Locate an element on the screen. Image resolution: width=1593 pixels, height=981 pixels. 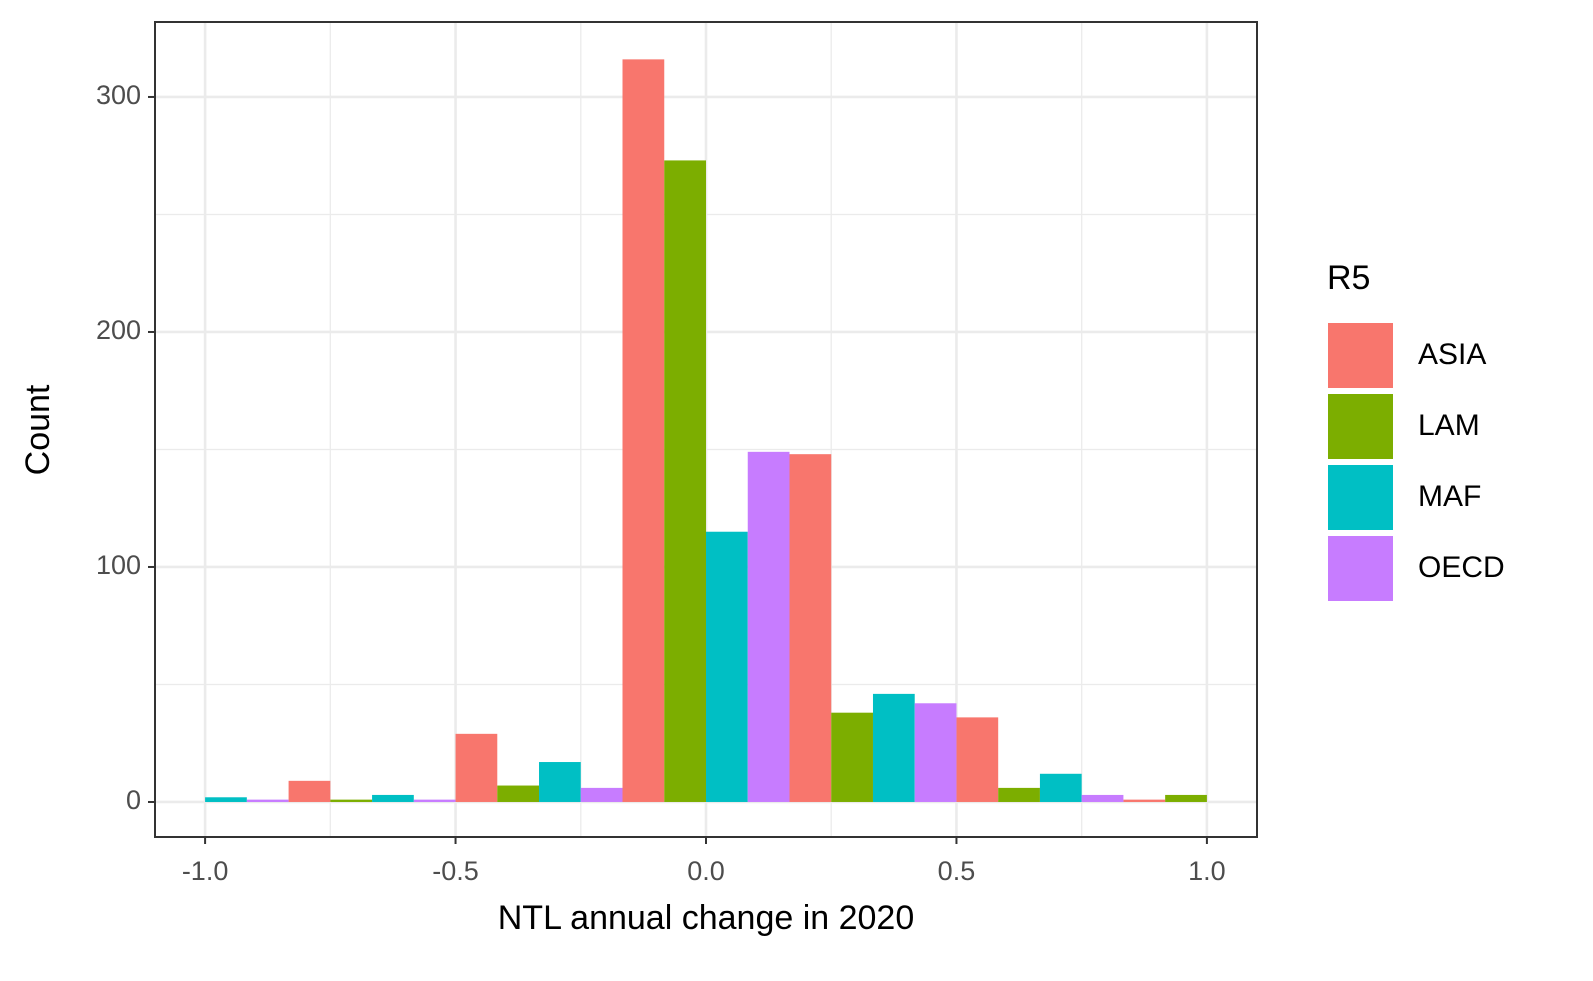
y-tick-label: 0 is located at coordinates (133, 800).